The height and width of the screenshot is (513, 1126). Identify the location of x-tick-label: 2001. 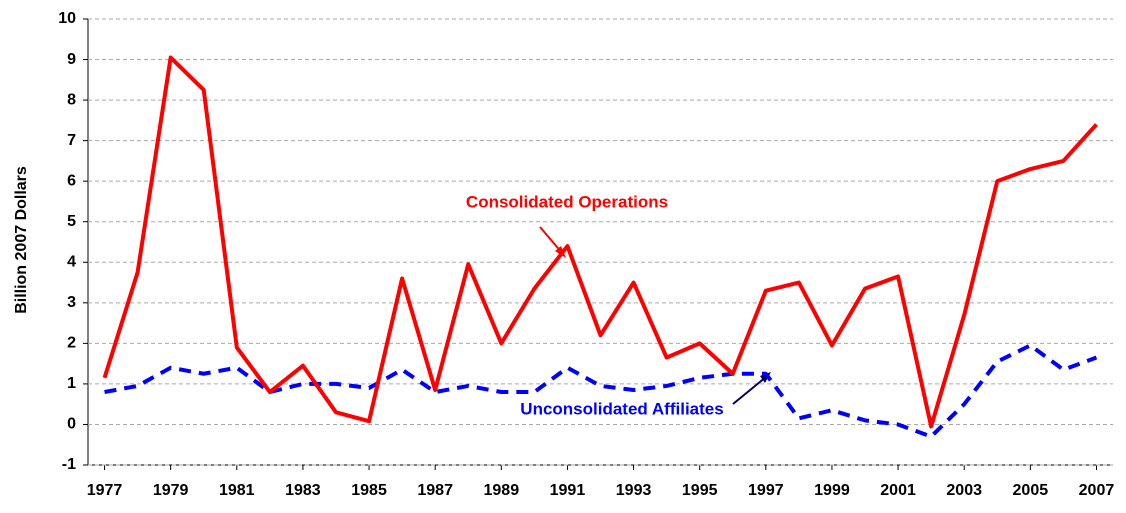
(898, 490).